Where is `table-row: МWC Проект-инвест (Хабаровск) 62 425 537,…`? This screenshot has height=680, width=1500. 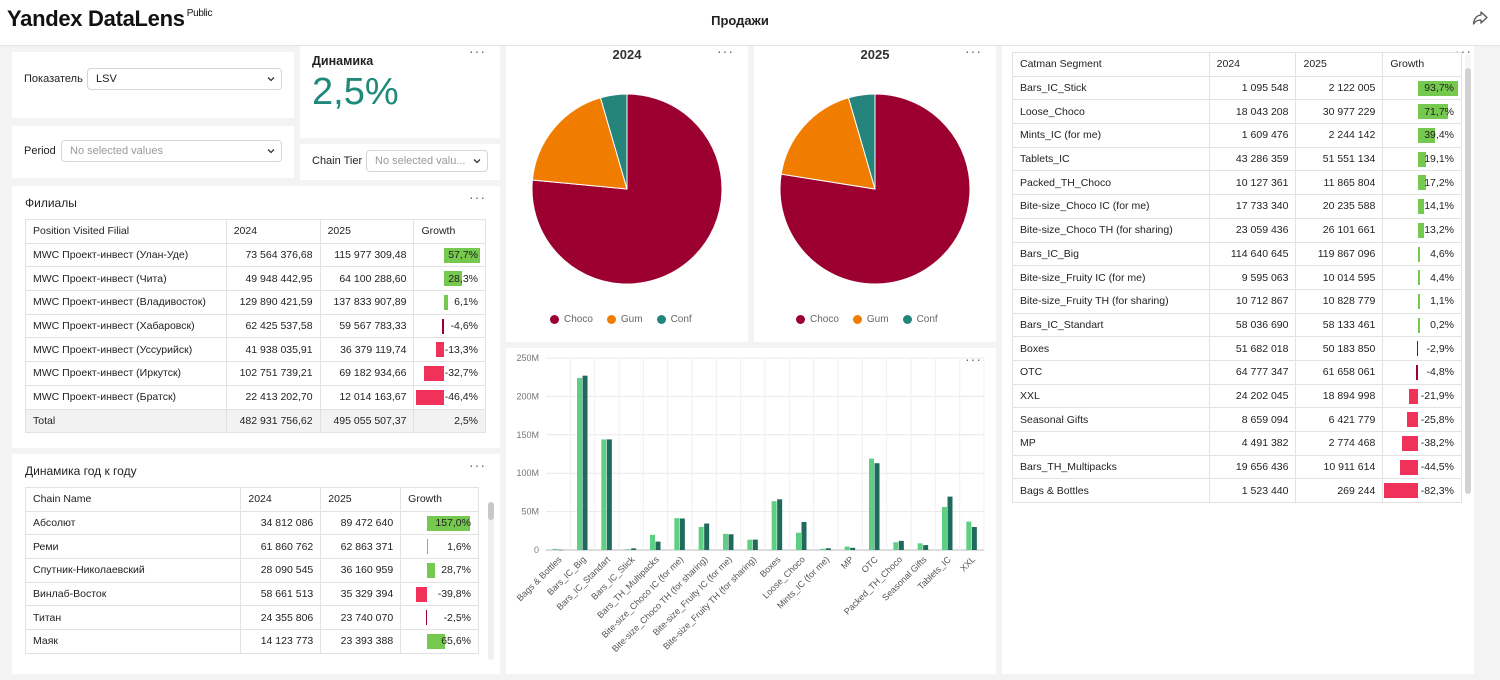 table-row: МWC Проект-инвест (Хабаровск) 62 425 537,… is located at coordinates (255, 326).